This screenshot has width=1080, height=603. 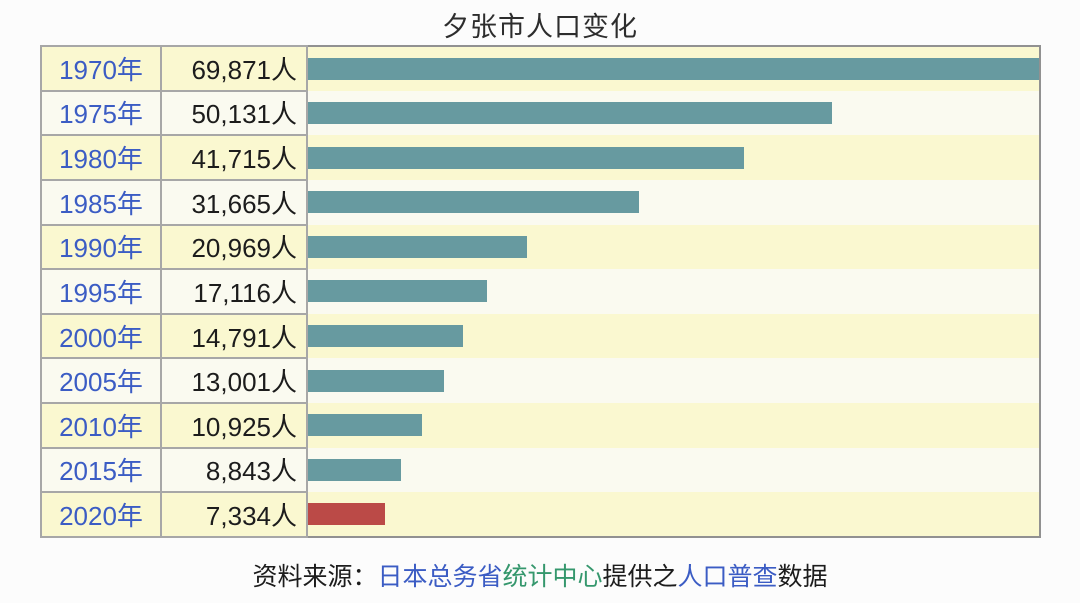 I want to click on population-cell: 10,925人, so click(x=234, y=425).